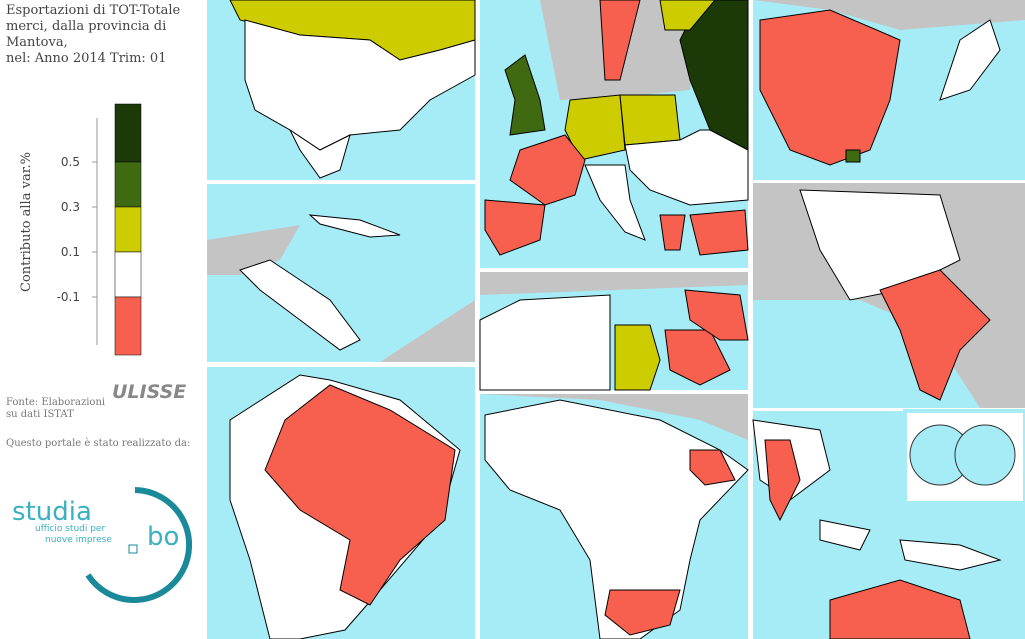 This screenshot has width=1025, height=639. Describe the element at coordinates (985, 455) in the screenshot. I see `globe` at that location.